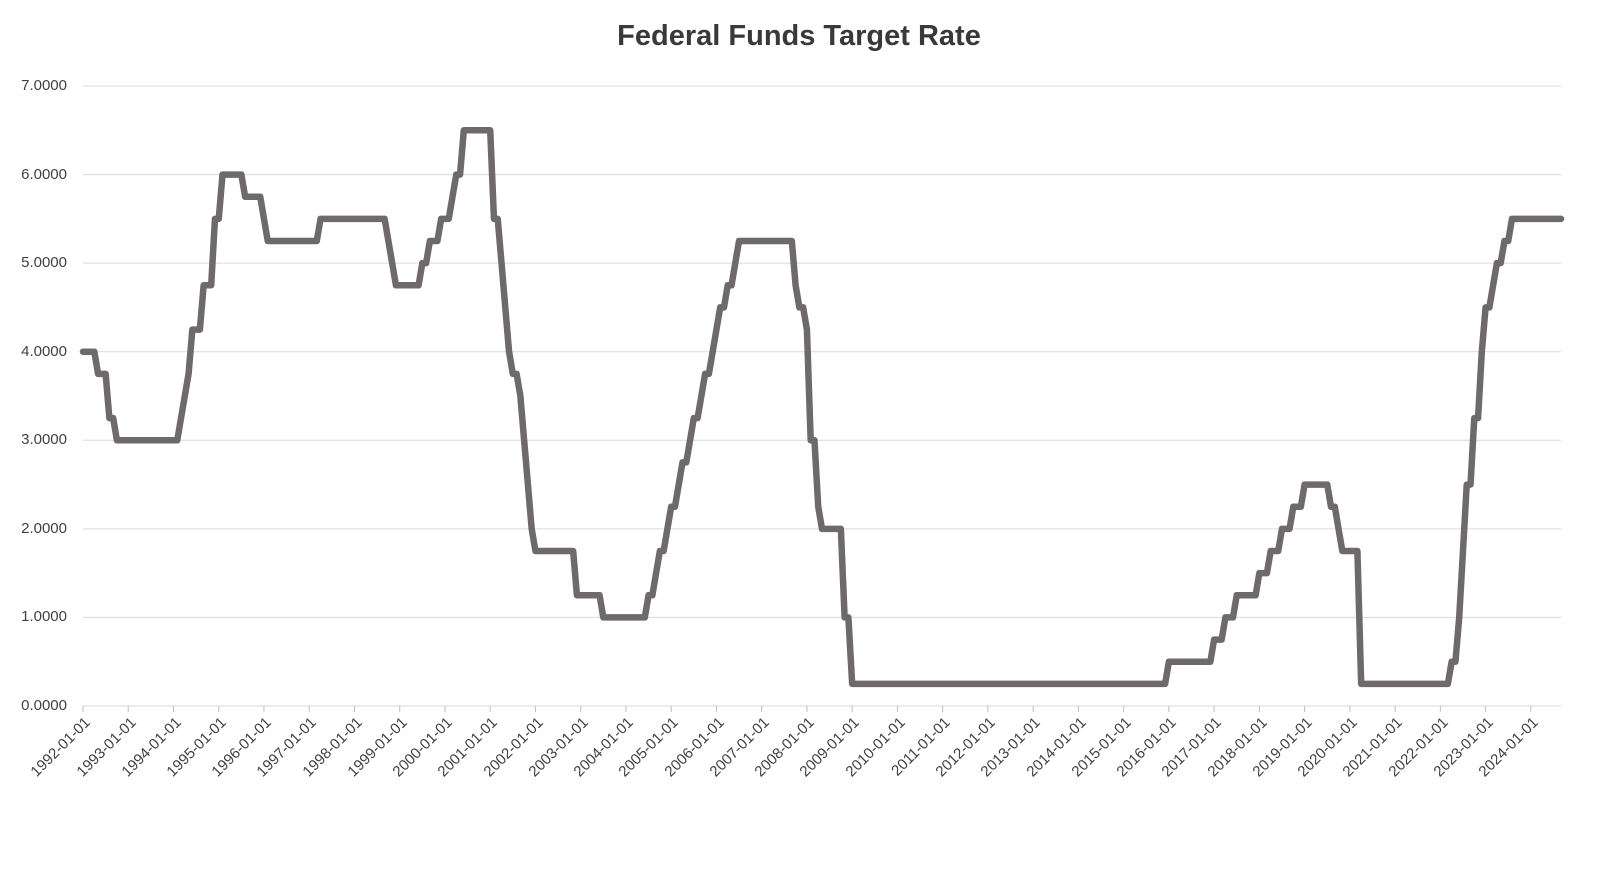  Describe the element at coordinates (44, 351) in the screenshot. I see `y-tick-label: 4.0000` at that location.